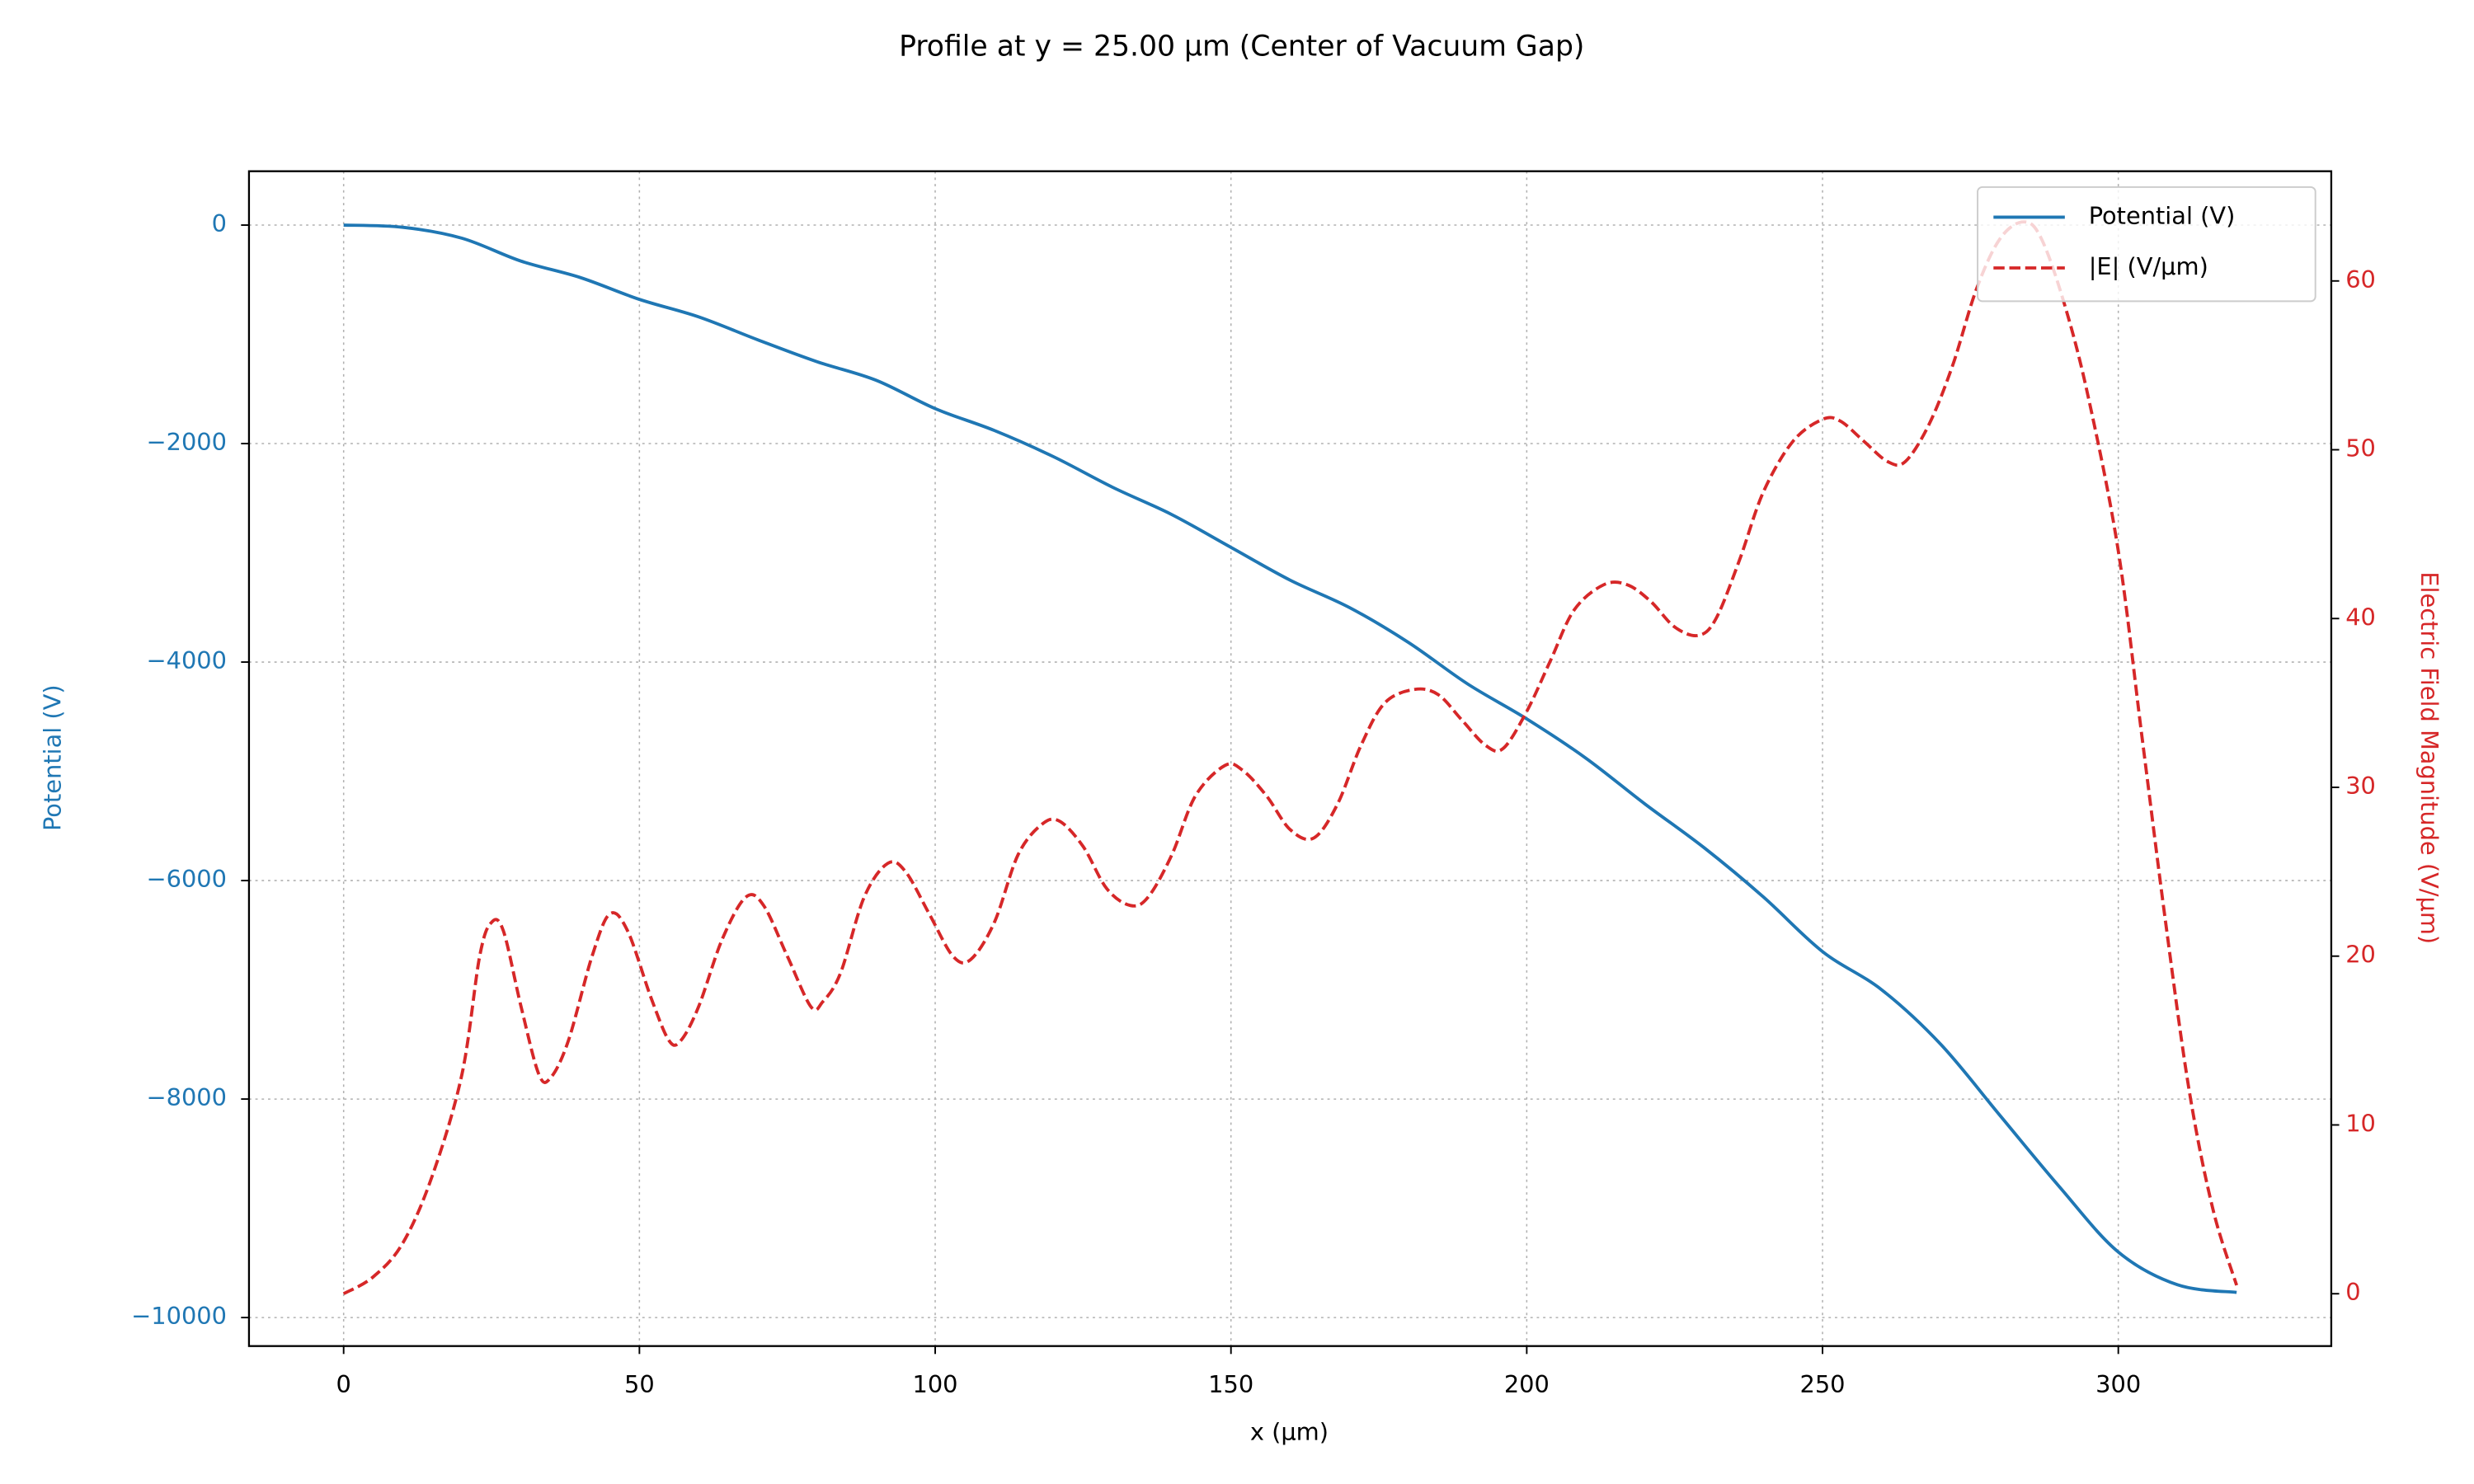 The image size is (2474, 1484). I want to click on y2-tick-label: 10, so click(2360, 1123).